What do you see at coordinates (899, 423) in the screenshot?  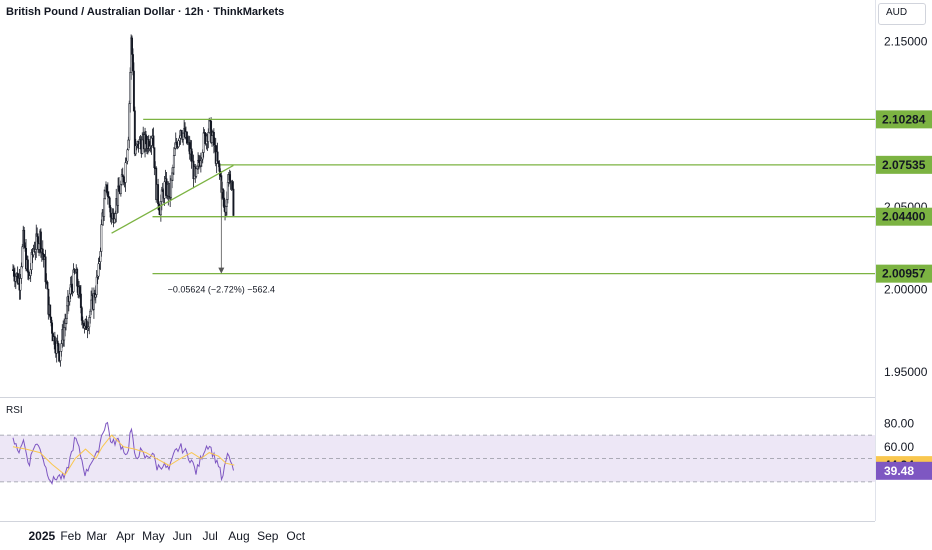 I see `rsi-tick-label: 80.00` at bounding box center [899, 423].